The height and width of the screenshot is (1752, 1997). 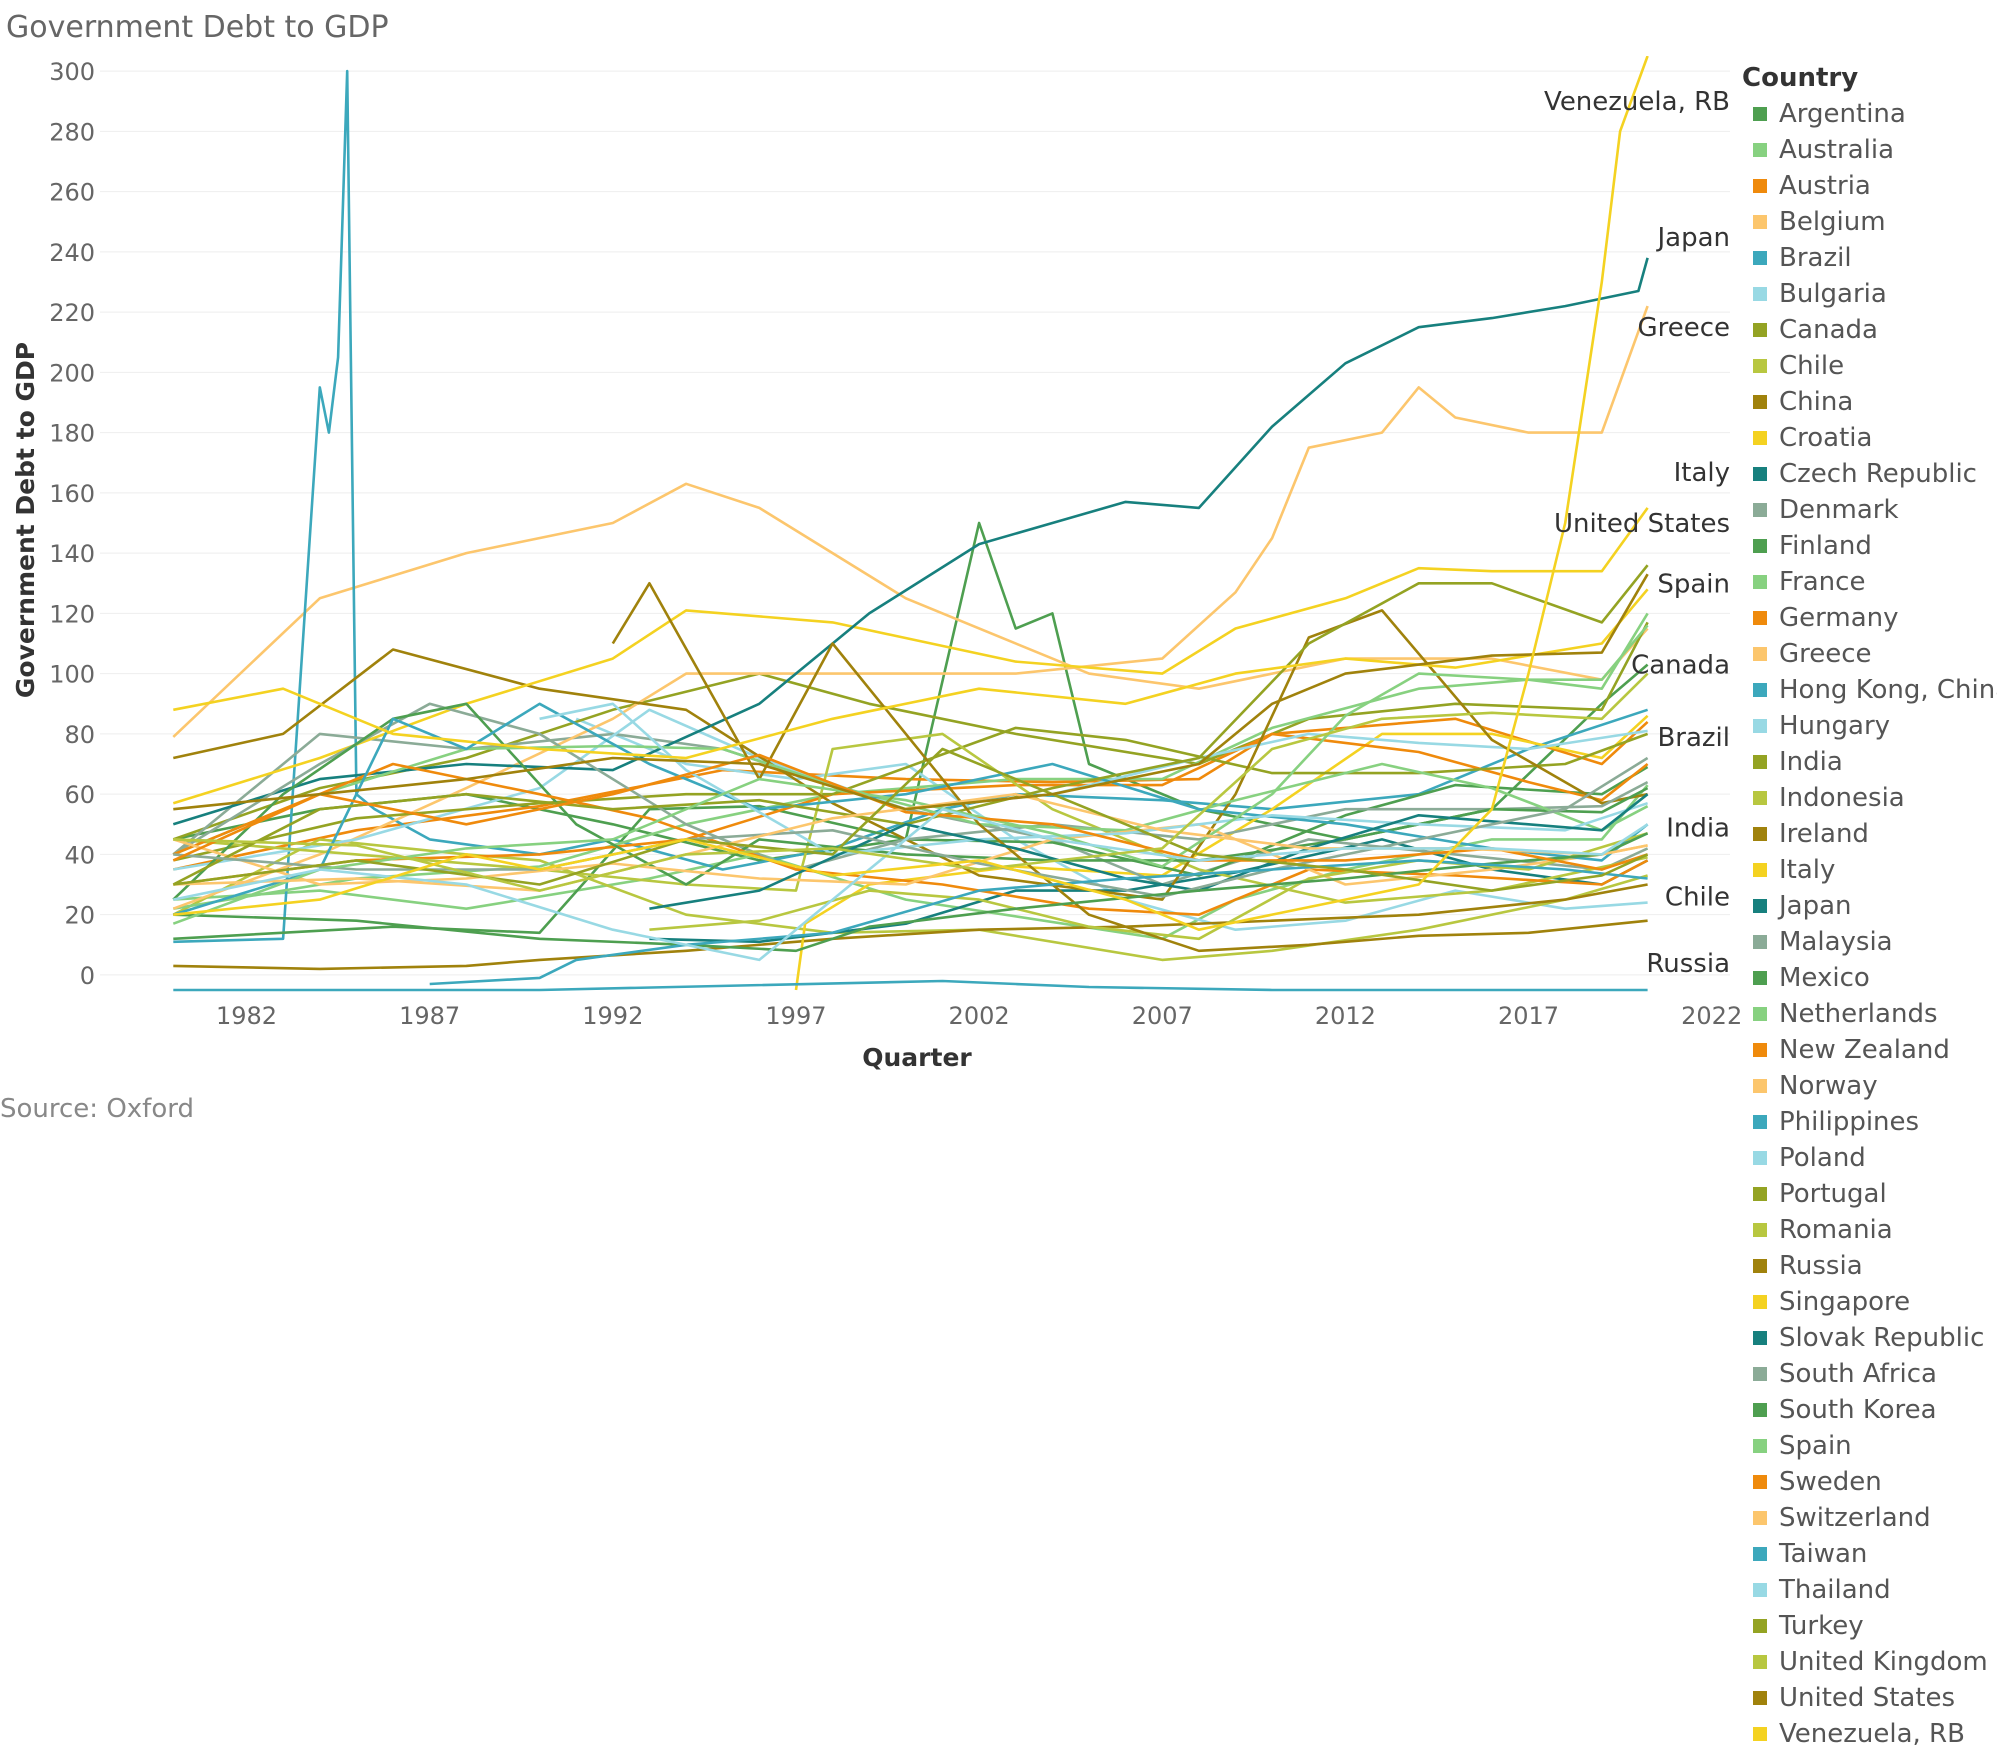 I want to click on legend-item: Romania, so click(x=1869, y=1230).